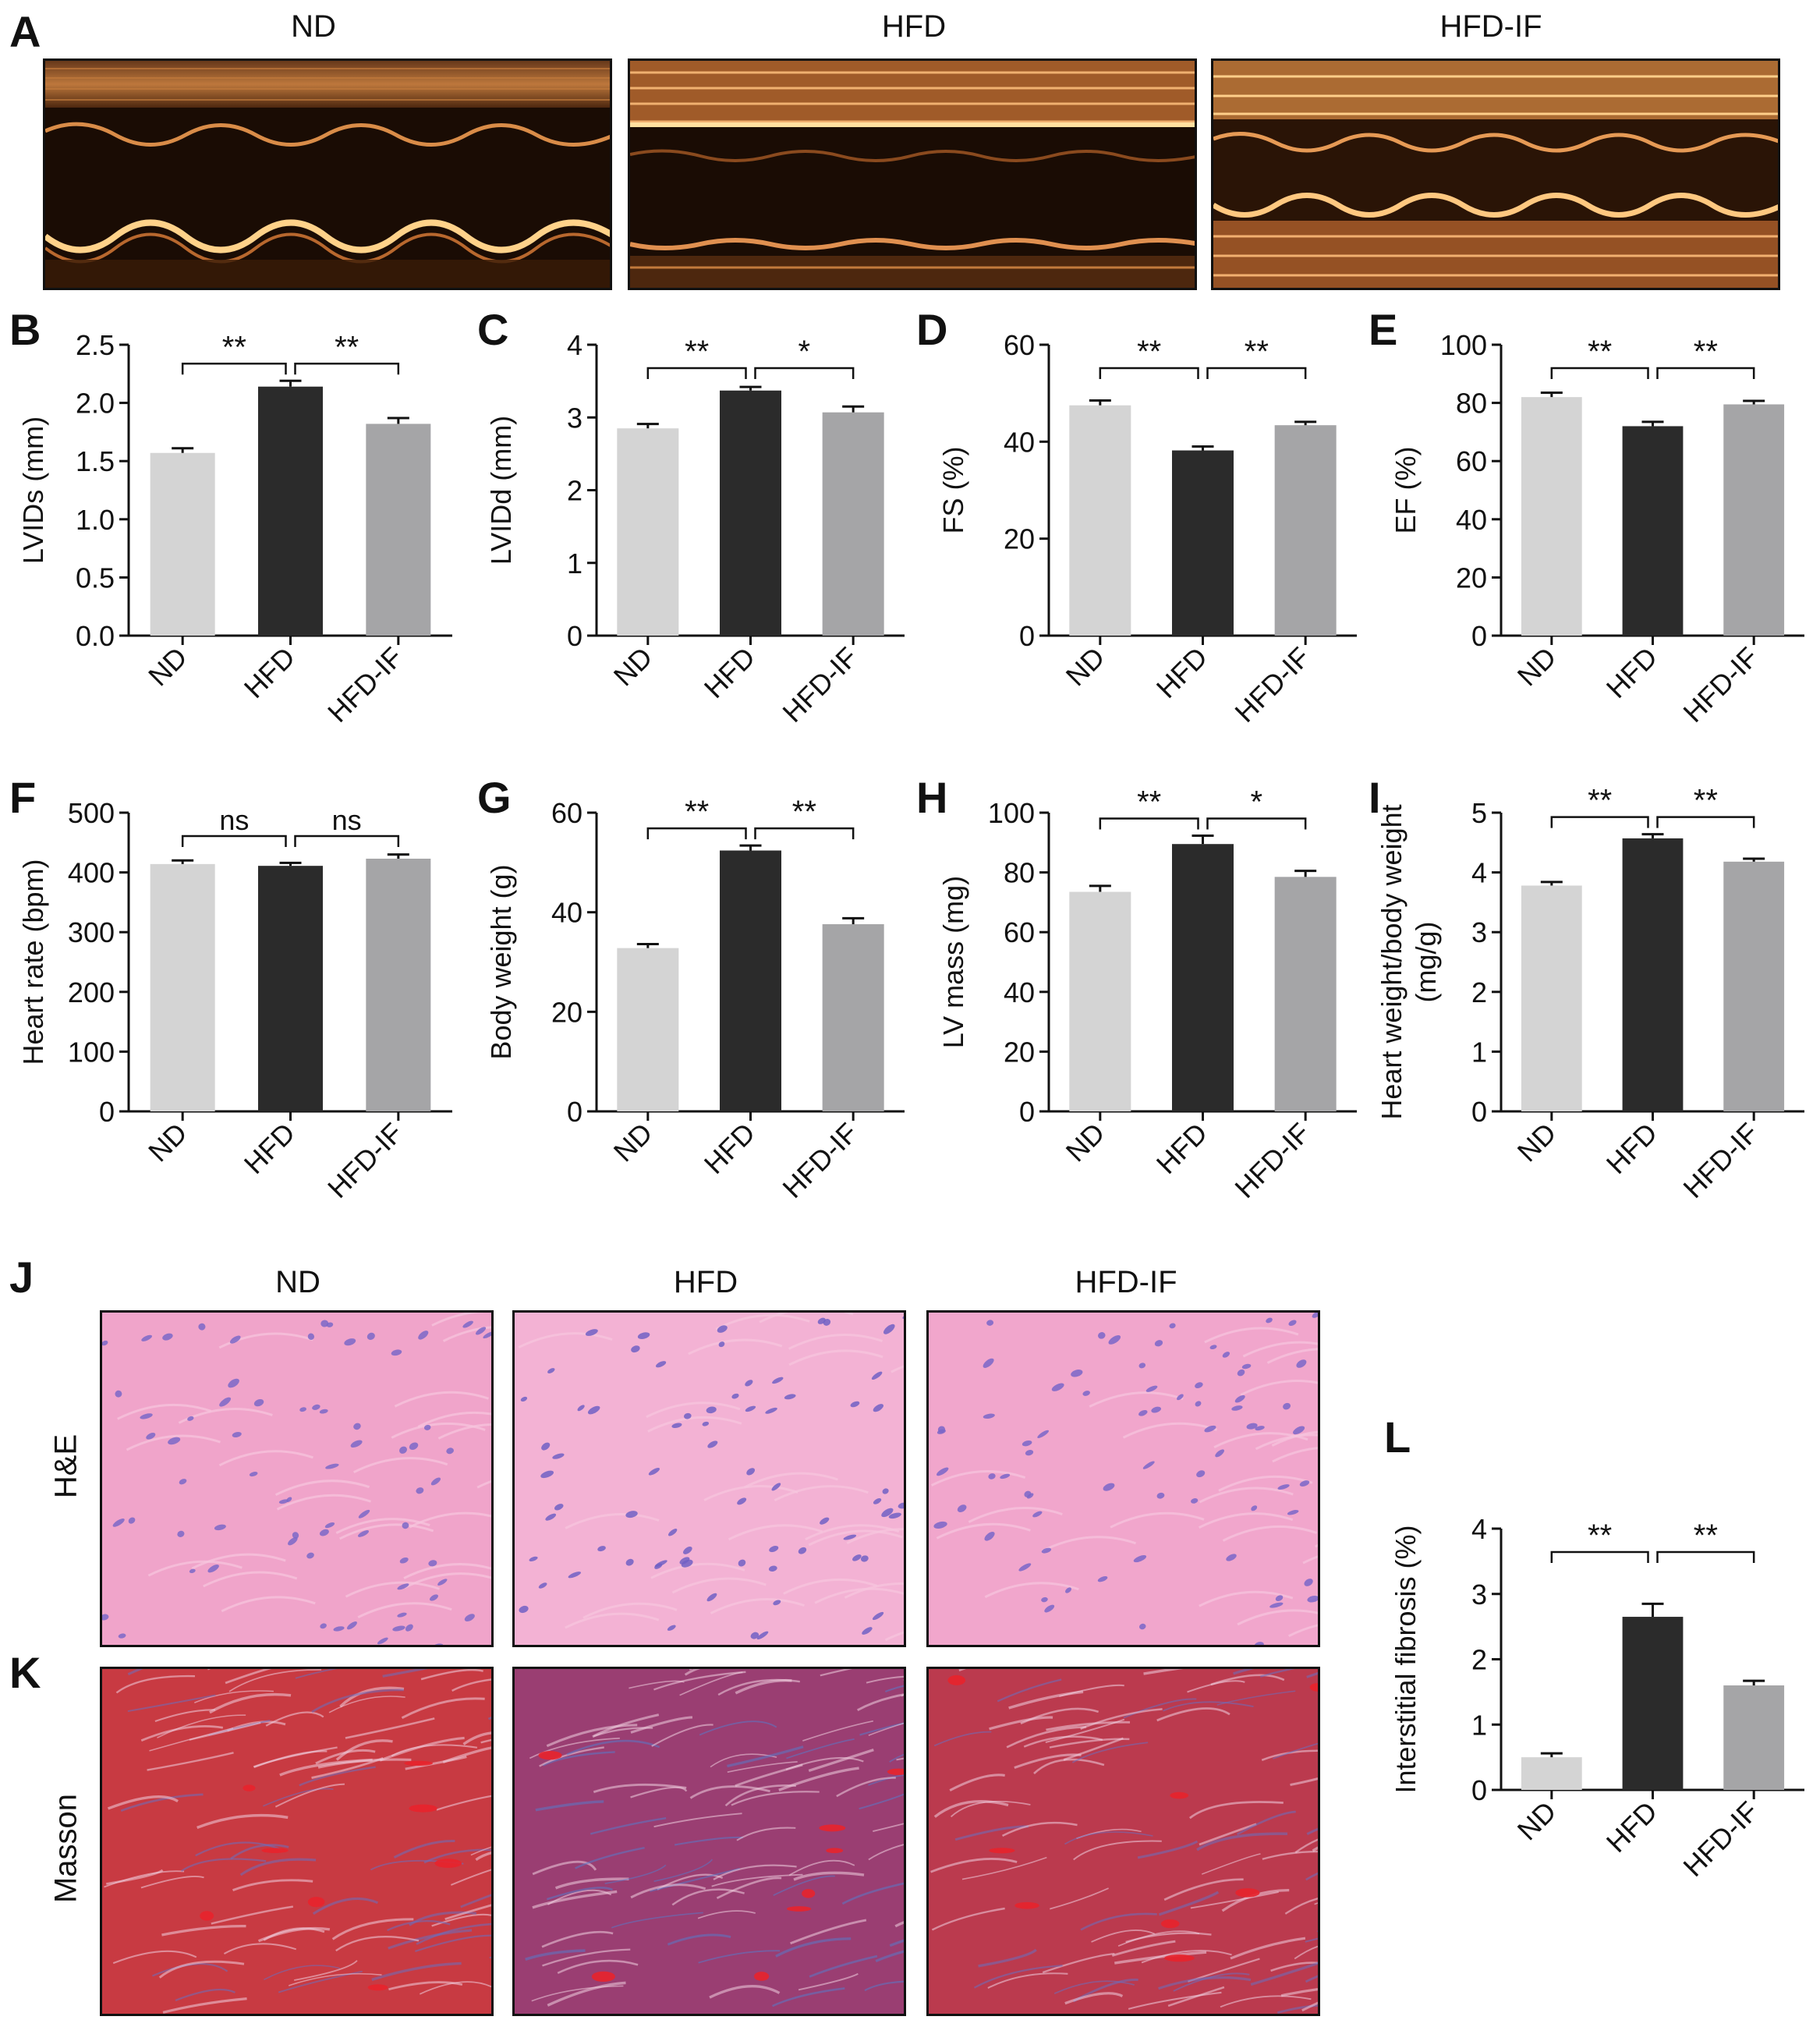 The width and height of the screenshot is (1820, 2027). What do you see at coordinates (1123, 1841) in the screenshot?
I see `masson-image-hfdif` at bounding box center [1123, 1841].